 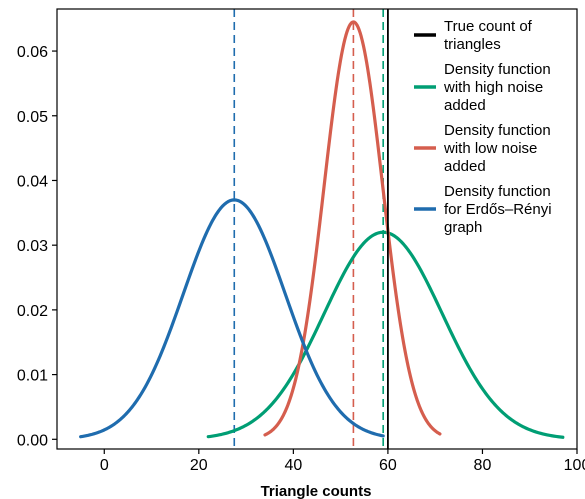 I want to click on legend-label-1-1: with high noise, so click(x=493, y=87).